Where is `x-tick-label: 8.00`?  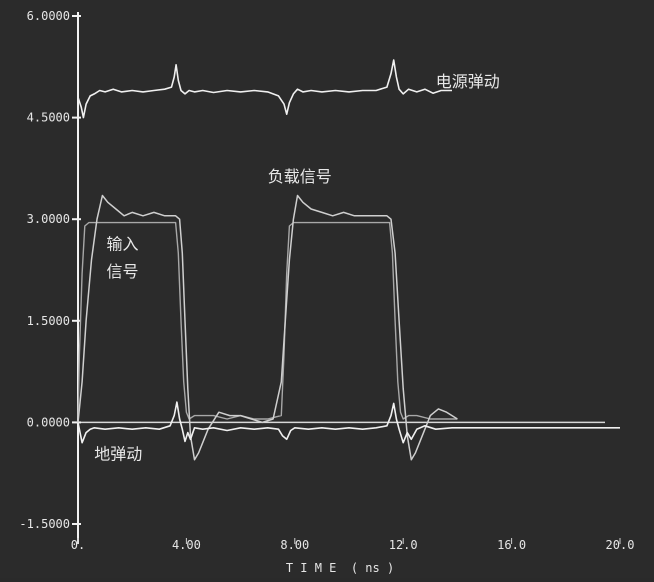
x-tick-label: 8.00 is located at coordinates (294, 545).